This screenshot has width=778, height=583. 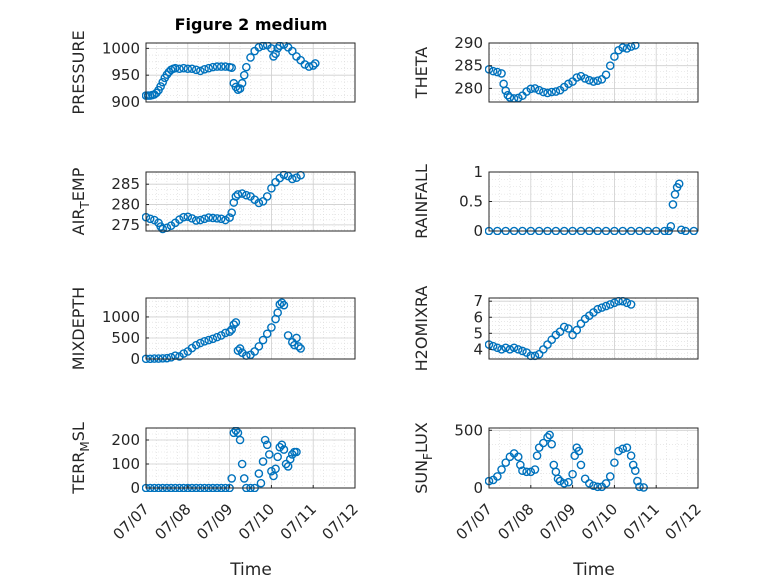 What do you see at coordinates (135, 488) in the screenshot?
I see `y-tick-label: 0` at bounding box center [135, 488].